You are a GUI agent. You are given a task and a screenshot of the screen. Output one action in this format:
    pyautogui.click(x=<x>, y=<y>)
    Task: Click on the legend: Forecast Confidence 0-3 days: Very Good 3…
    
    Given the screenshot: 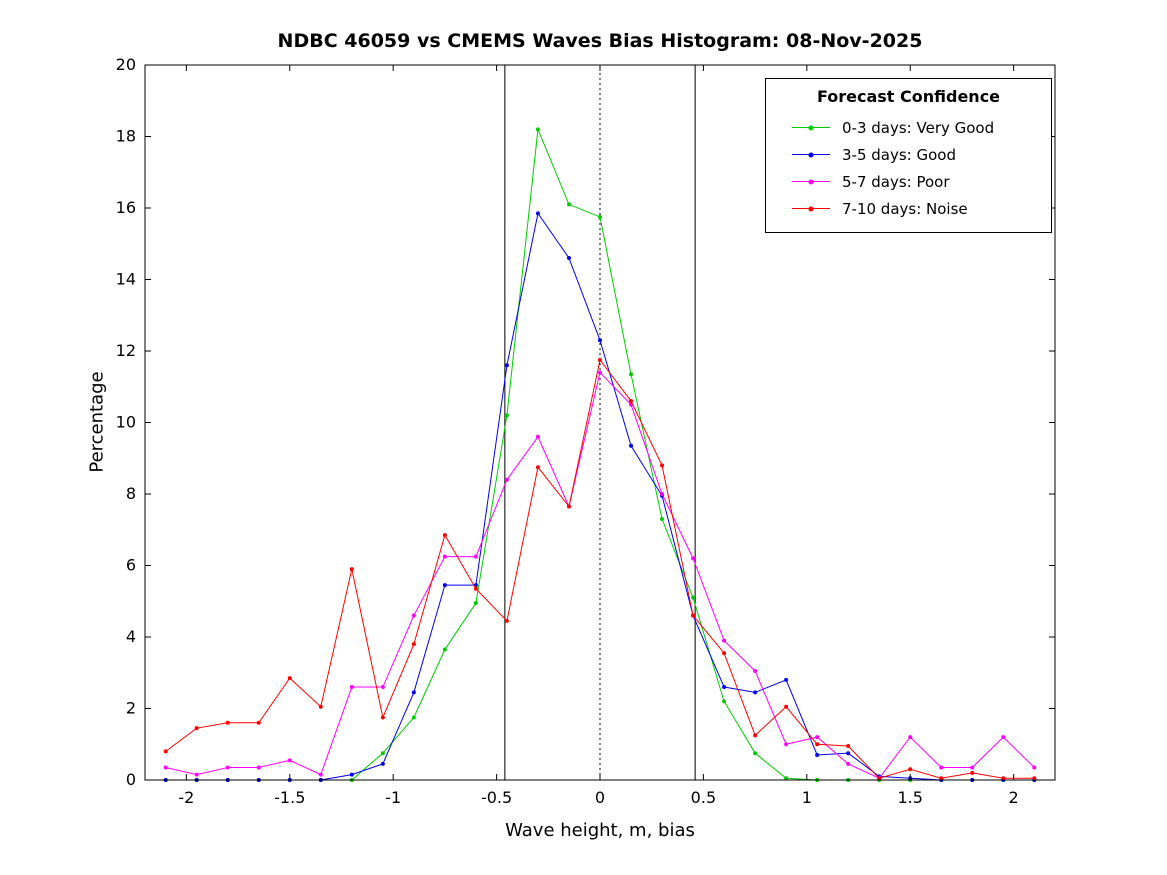 What is the action you would take?
    pyautogui.click(x=908, y=155)
    